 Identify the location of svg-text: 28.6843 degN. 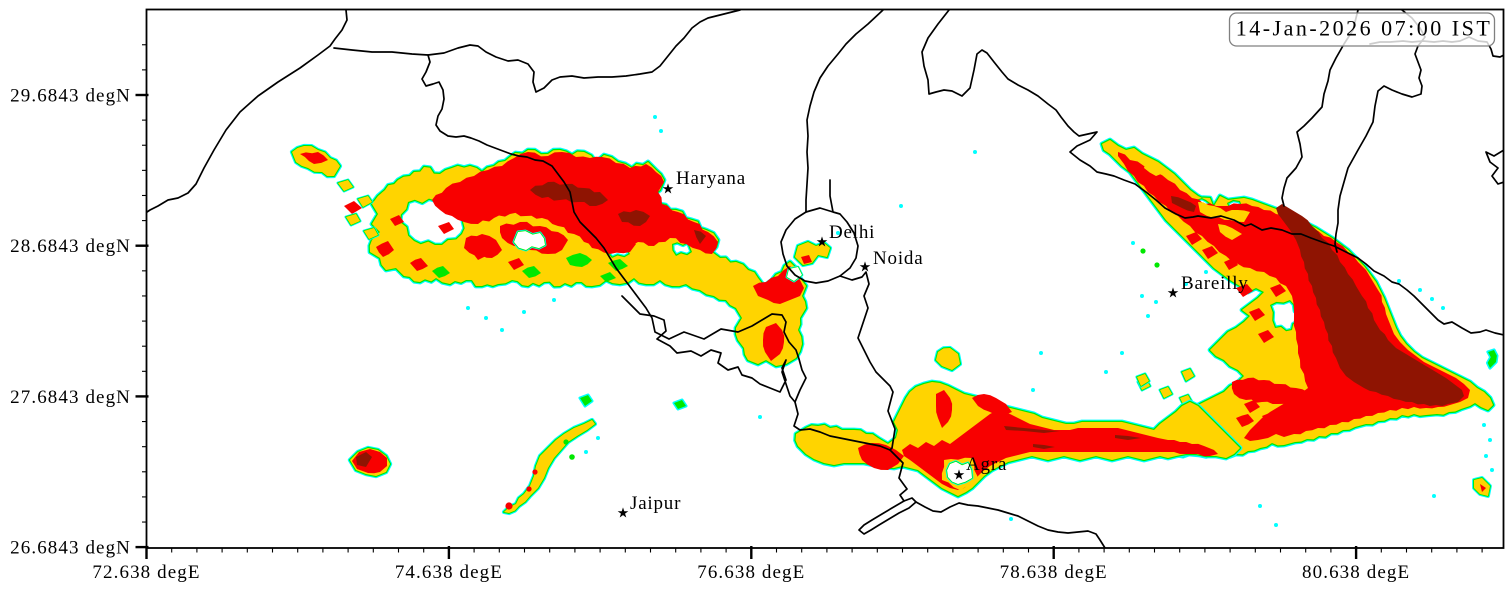
(70, 246).